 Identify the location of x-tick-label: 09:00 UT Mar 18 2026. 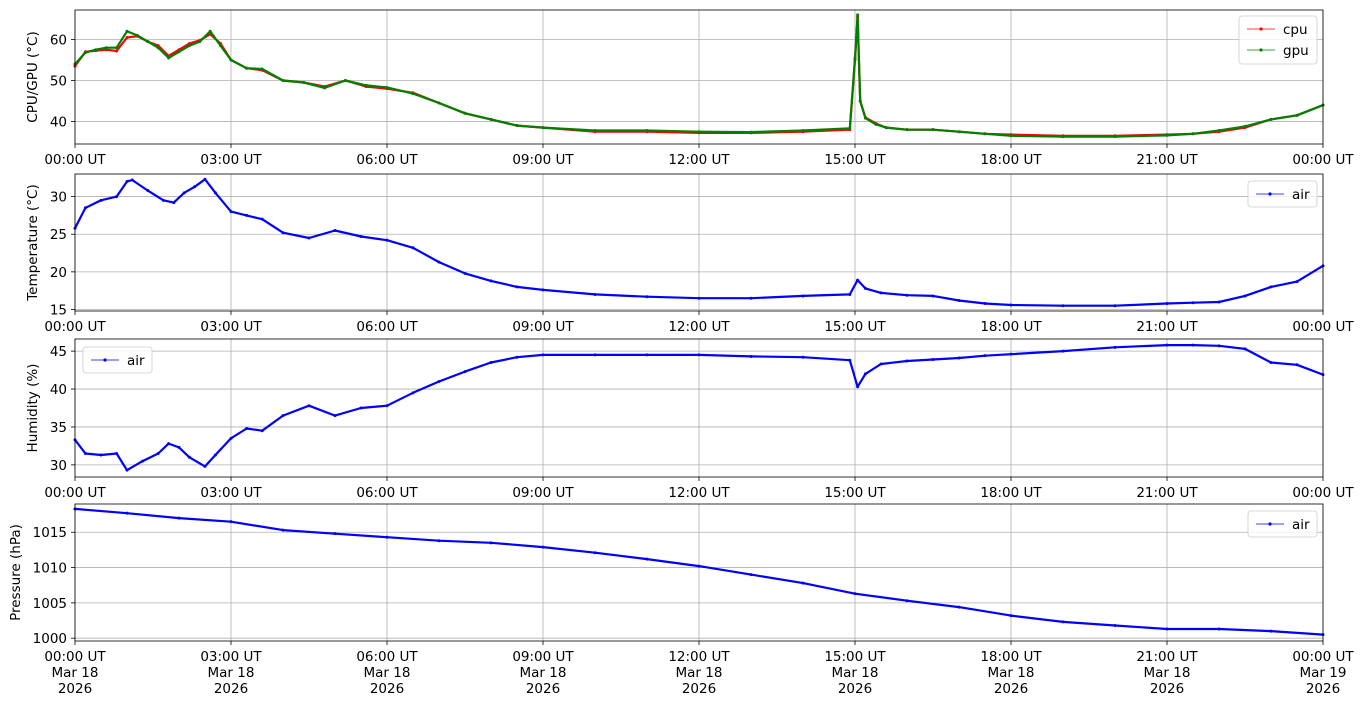
(543, 673).